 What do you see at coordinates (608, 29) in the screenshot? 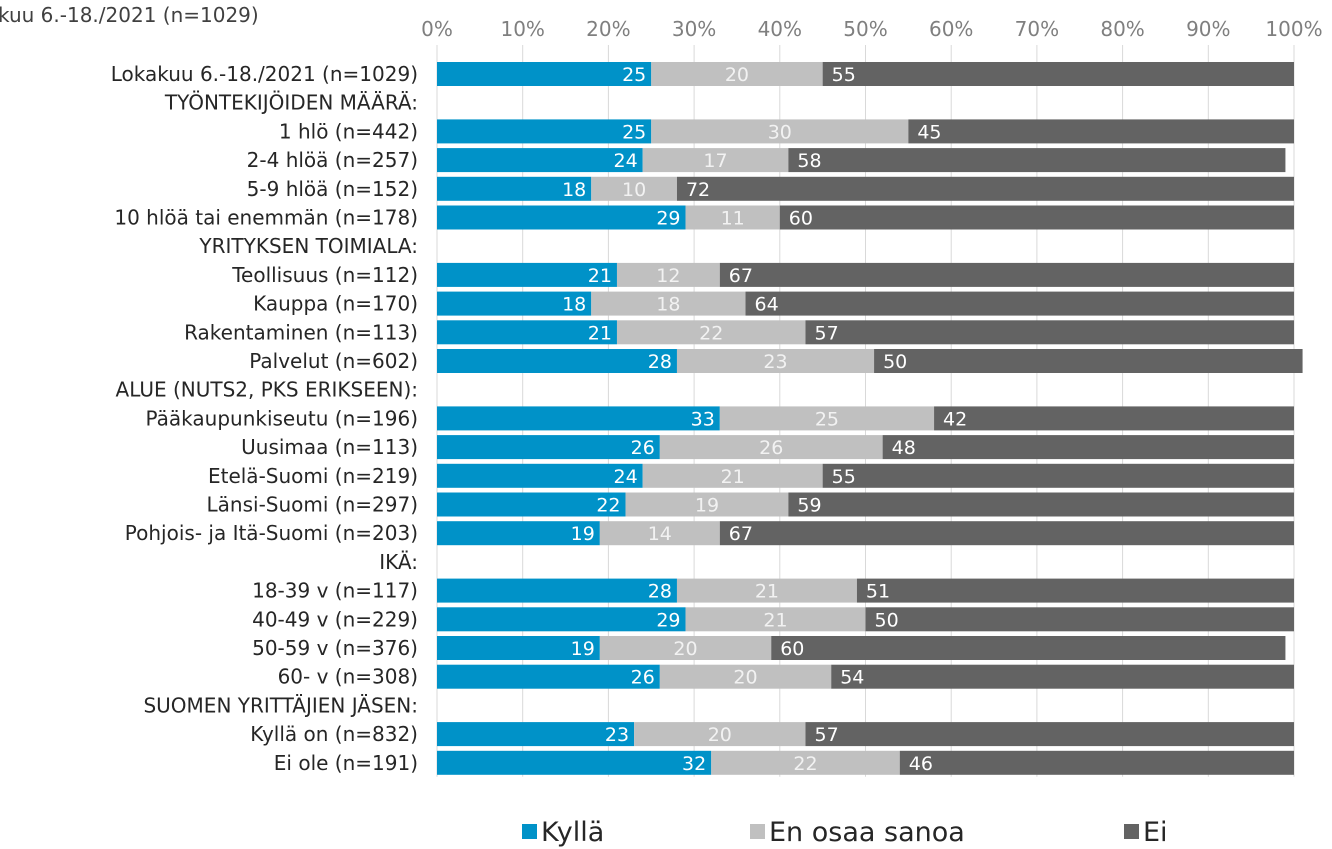
I see `x-tick-label: 20%` at bounding box center [608, 29].